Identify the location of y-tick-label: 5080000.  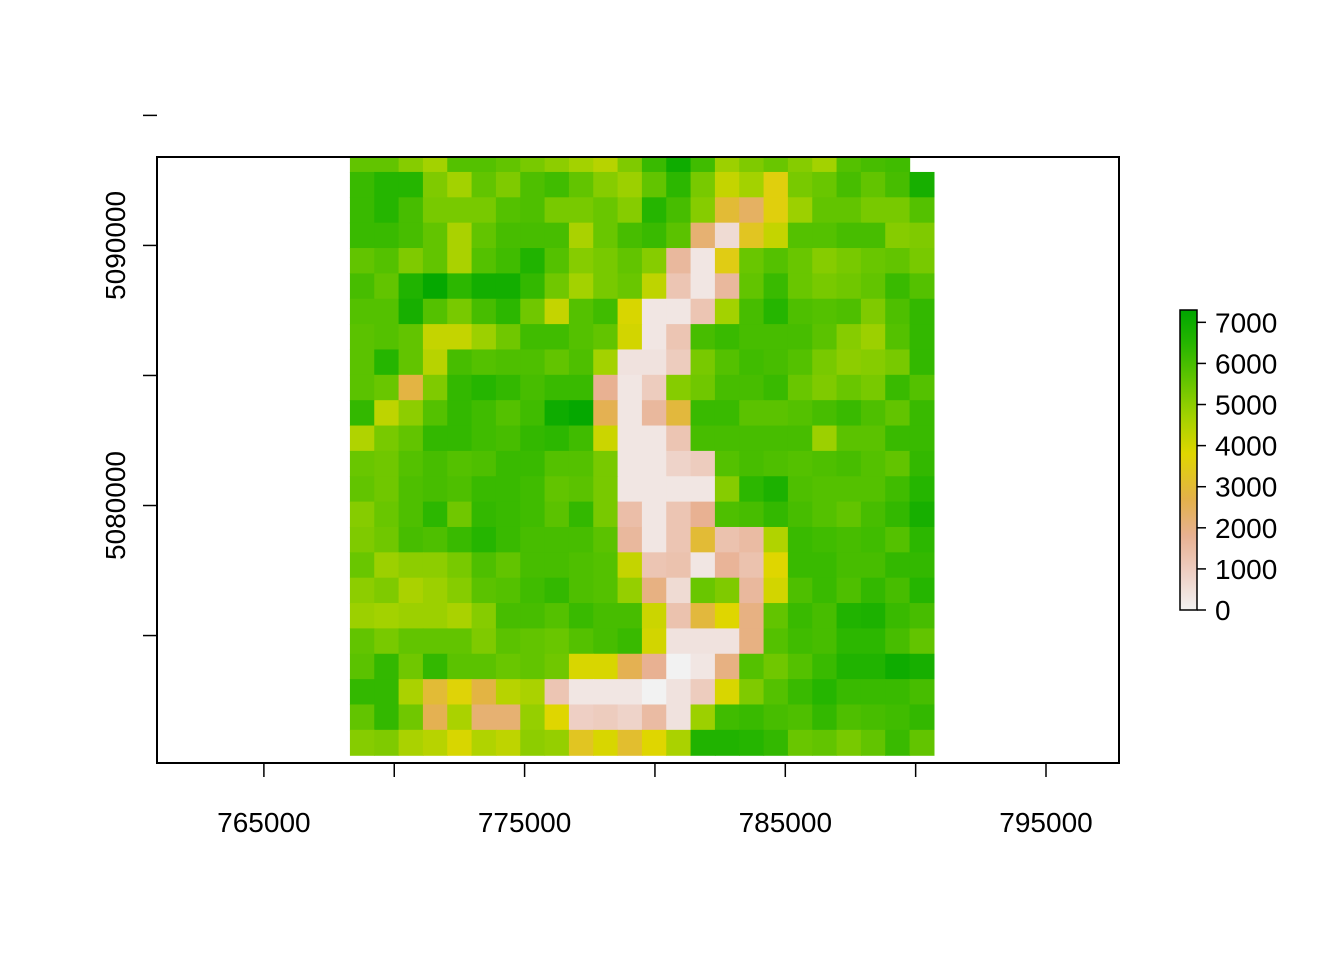
(115, 505).